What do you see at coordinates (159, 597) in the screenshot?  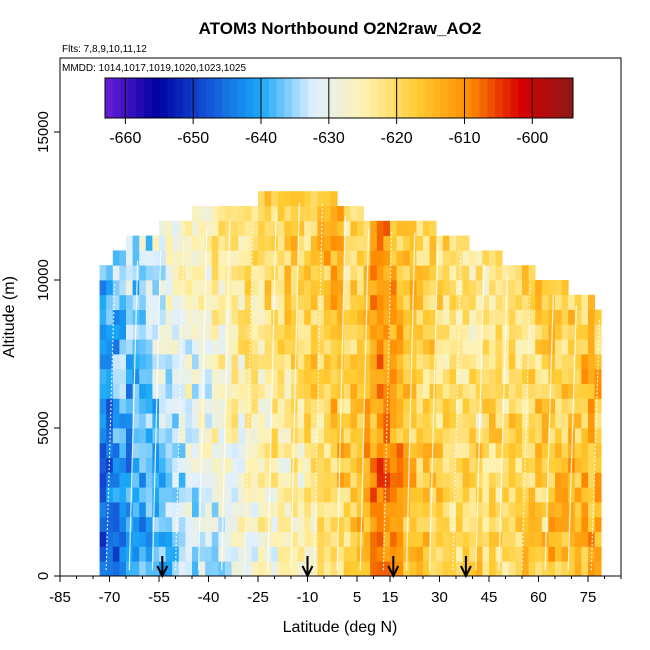 I see `x-tick-label: -55` at bounding box center [159, 597].